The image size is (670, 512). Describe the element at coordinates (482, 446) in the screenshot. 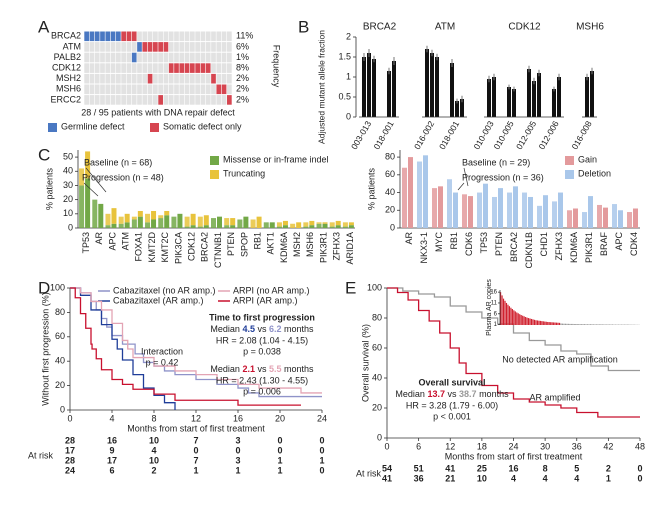

I see `x-tick-label: 18` at that location.